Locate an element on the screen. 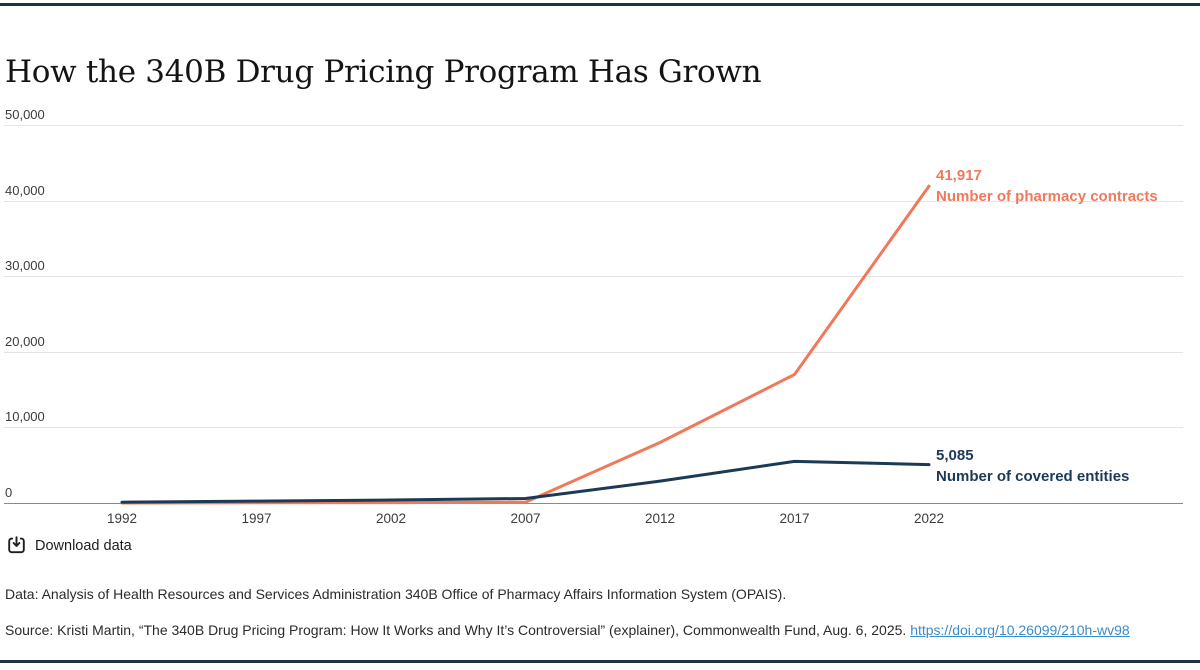 Image resolution: width=1200 pixels, height=670 pixels. x-tick-label-2017: 2017 is located at coordinates (794, 518).